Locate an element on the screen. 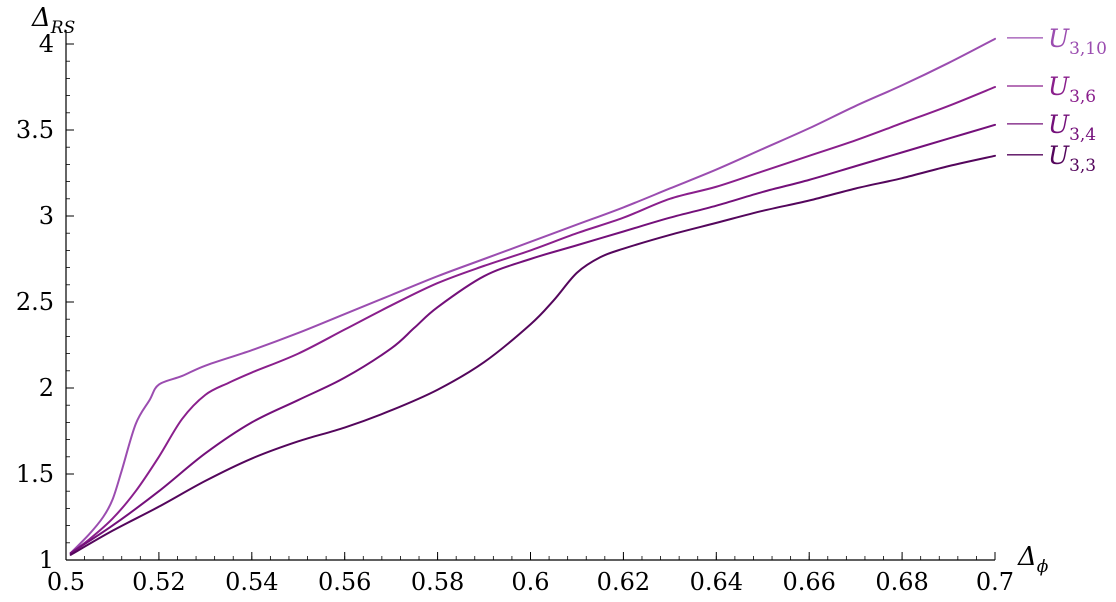  legend-entry-label: U3,10 is located at coordinates (1077, 41).